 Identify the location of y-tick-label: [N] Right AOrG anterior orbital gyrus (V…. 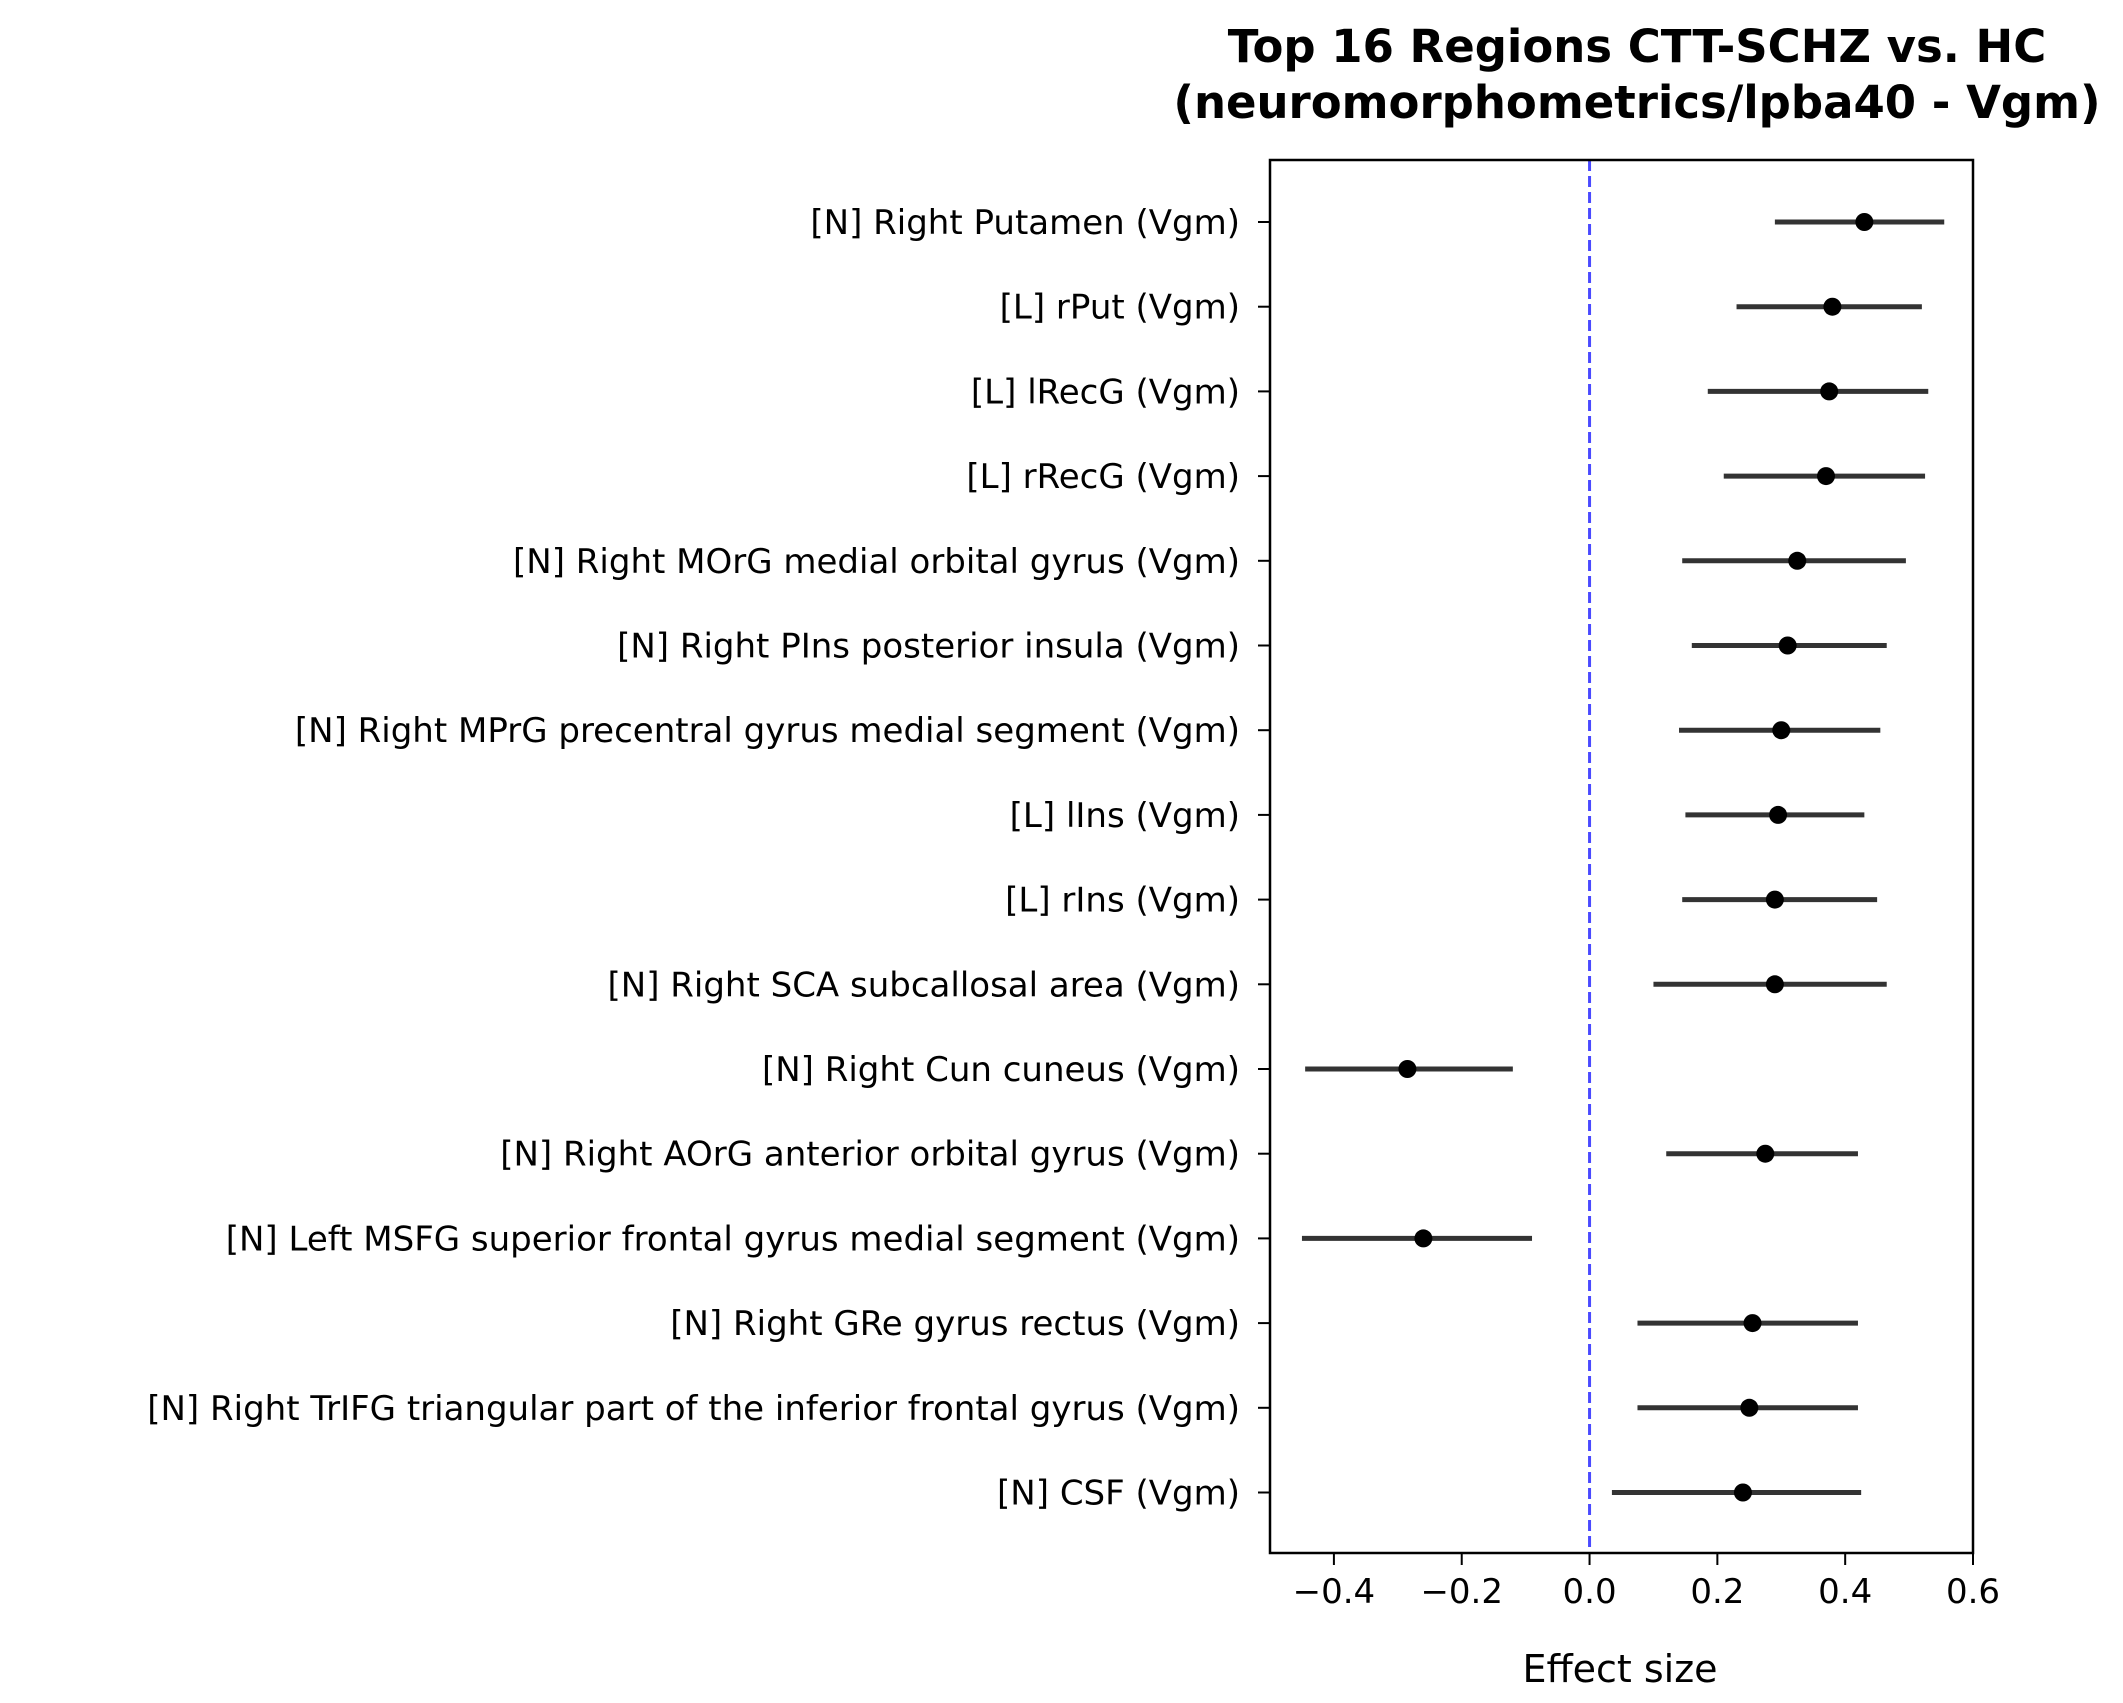
(870, 1155).